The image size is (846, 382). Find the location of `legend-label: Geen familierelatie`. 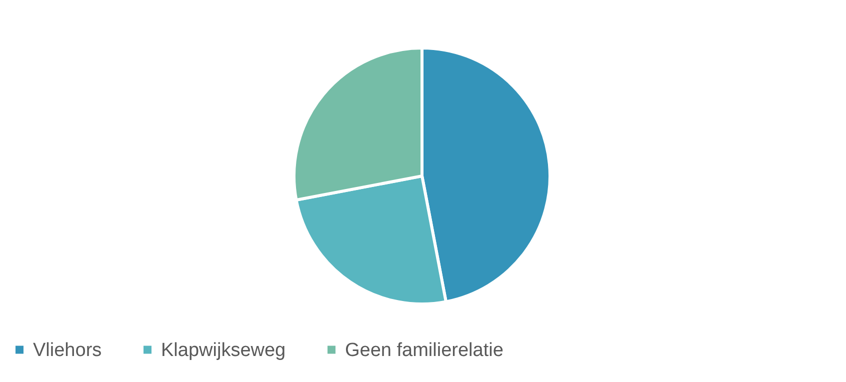

legend-label: Geen familierelatie is located at coordinates (424, 350).